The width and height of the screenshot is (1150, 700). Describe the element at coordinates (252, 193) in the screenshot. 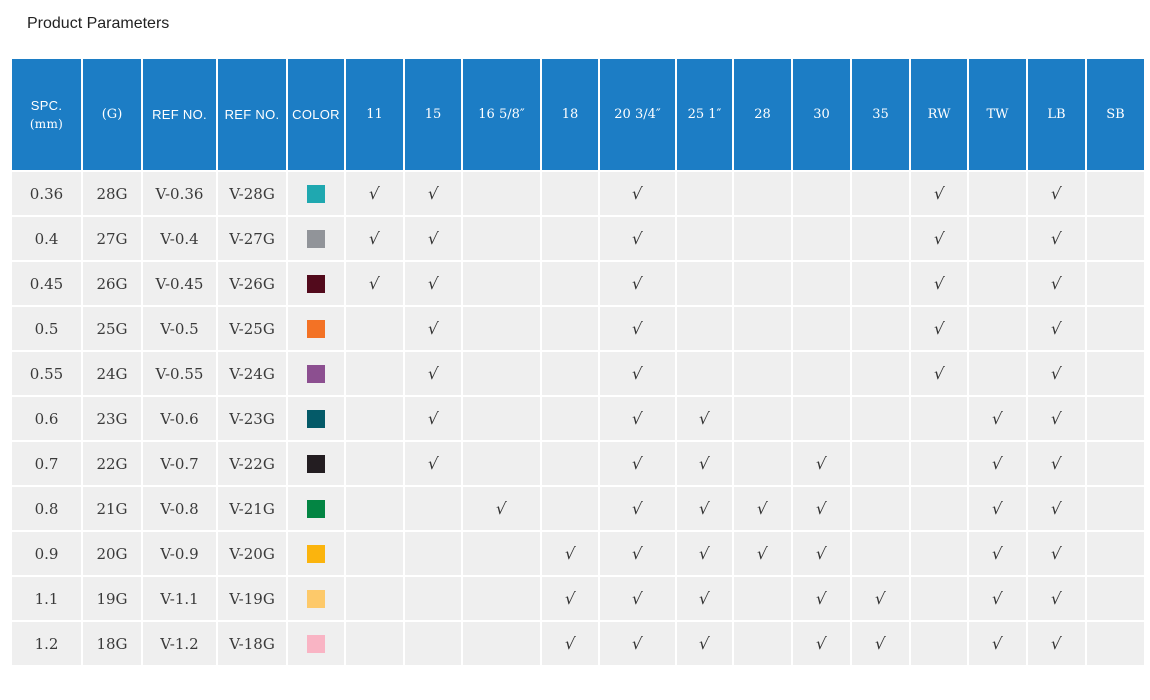

I see `ref-no-2-cell: V-28G` at that location.